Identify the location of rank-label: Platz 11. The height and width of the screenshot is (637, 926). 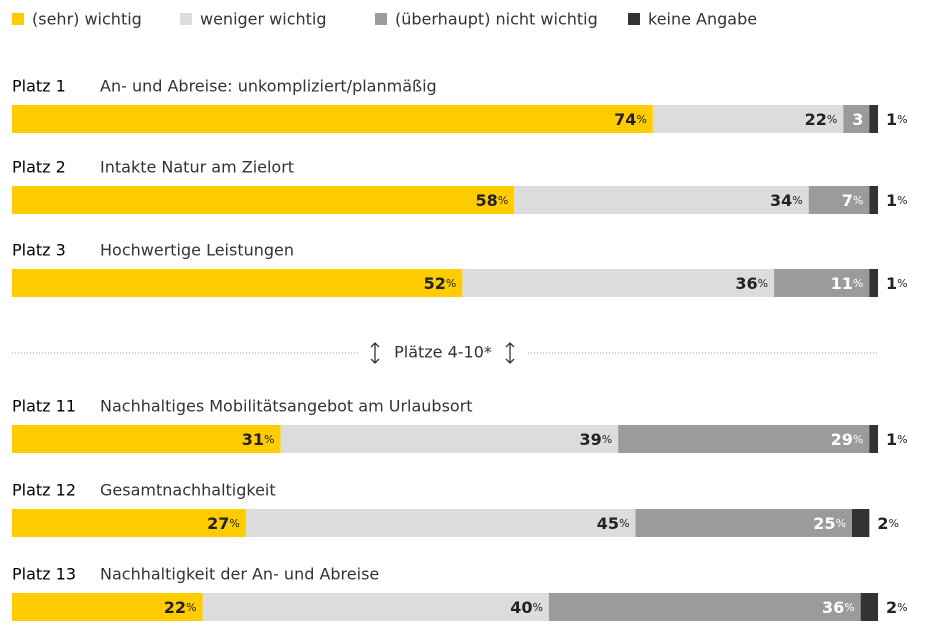
(44, 406).